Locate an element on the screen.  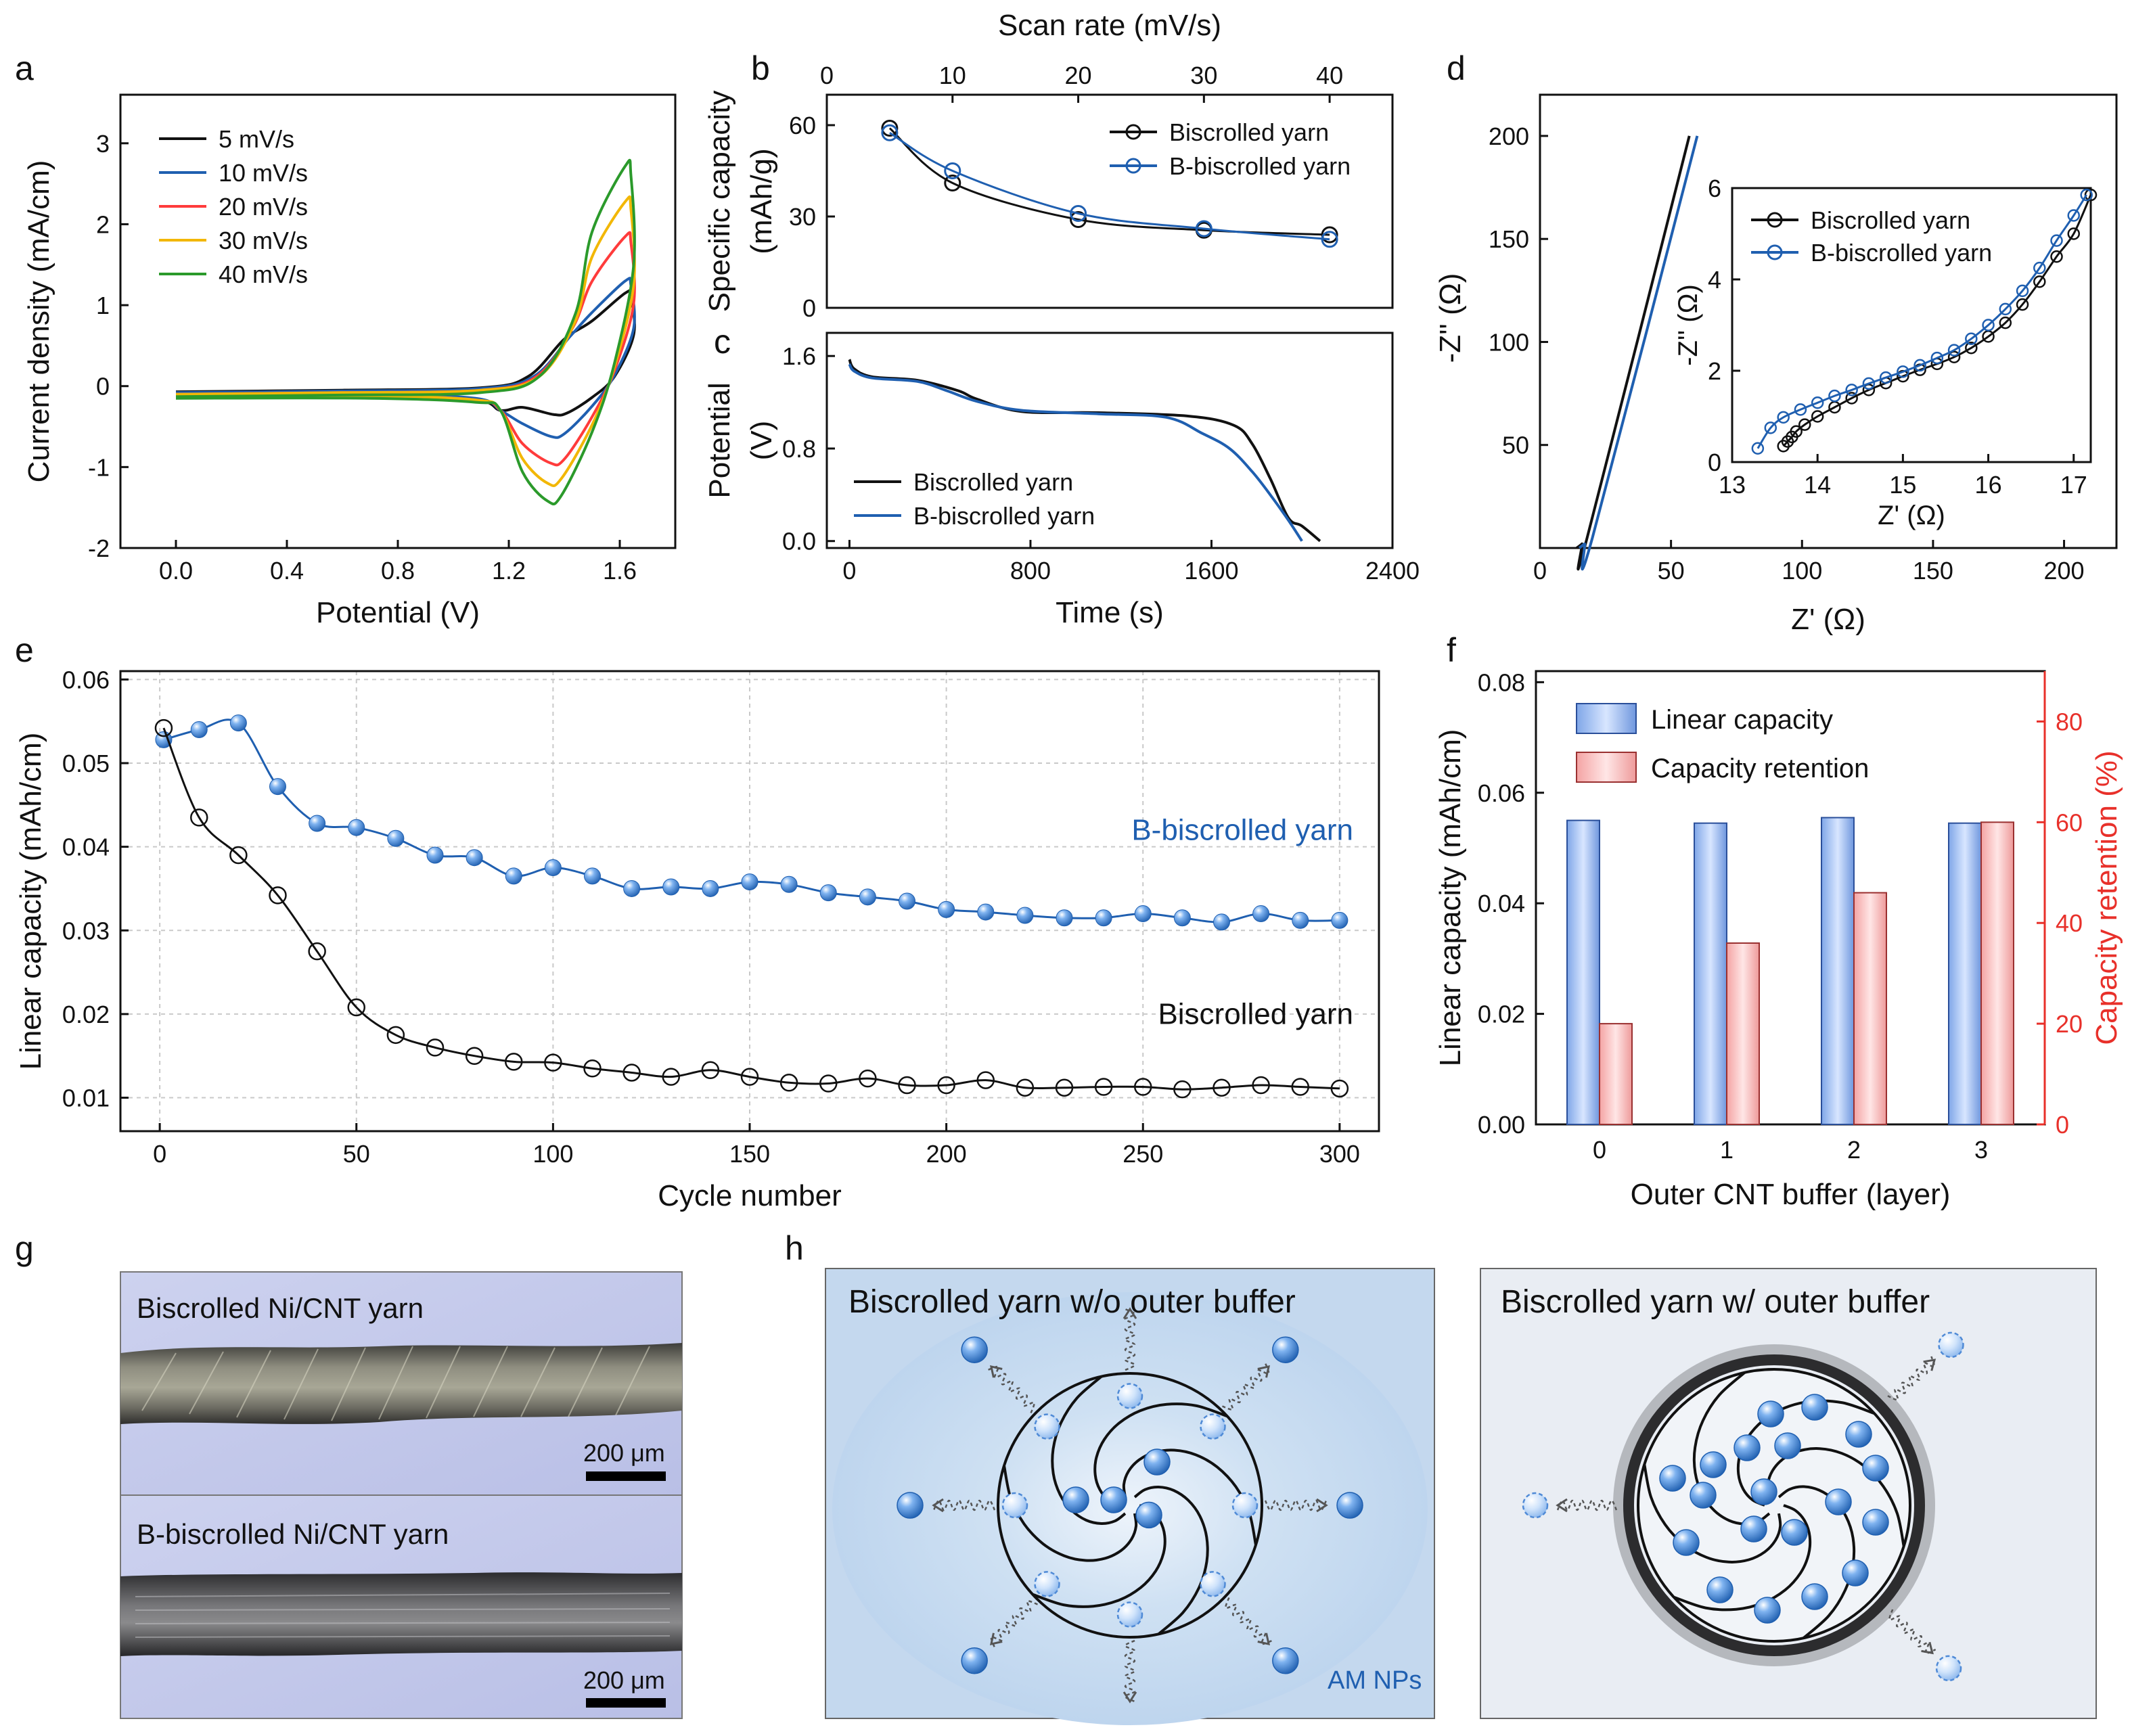
schematic-left-title: Biscrolled yarn w/o outer buffer is located at coordinates (1072, 1302).